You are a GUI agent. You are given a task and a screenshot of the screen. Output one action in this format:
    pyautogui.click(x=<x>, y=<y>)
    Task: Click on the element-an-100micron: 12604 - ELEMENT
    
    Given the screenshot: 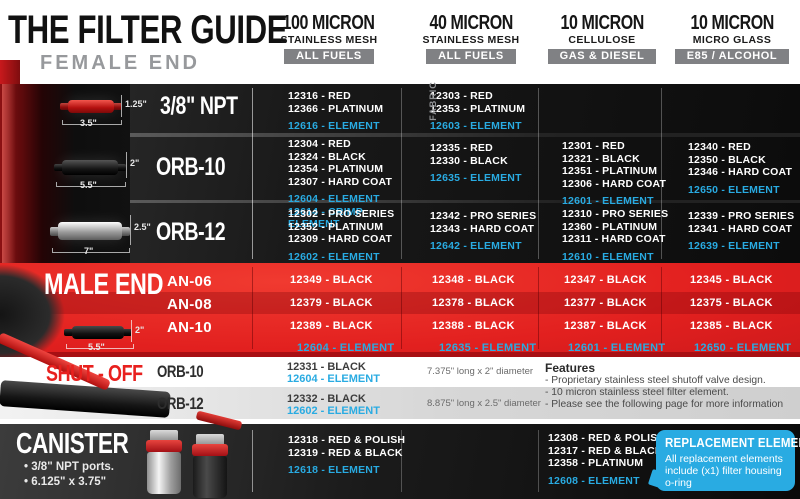 What is the action you would take?
    pyautogui.click(x=346, y=348)
    